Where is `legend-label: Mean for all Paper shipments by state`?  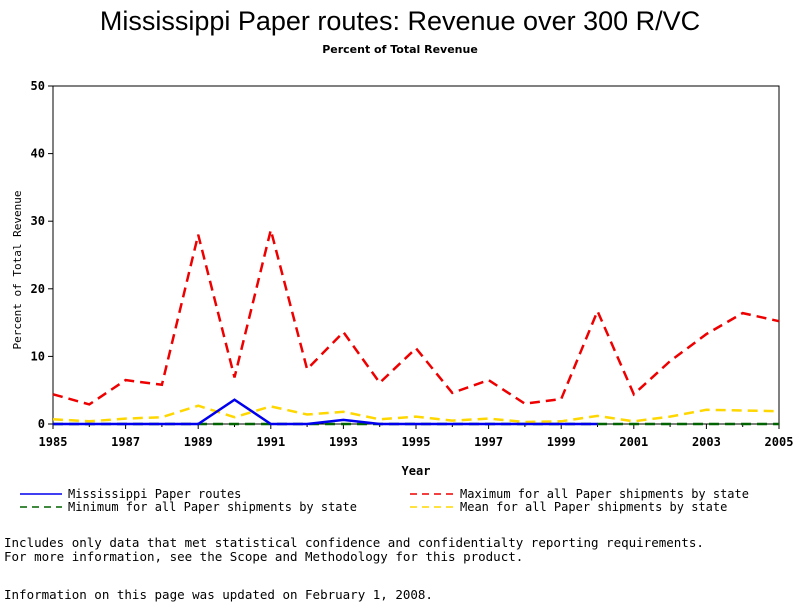 legend-label: Mean for all Paper shipments by state is located at coordinates (593, 507).